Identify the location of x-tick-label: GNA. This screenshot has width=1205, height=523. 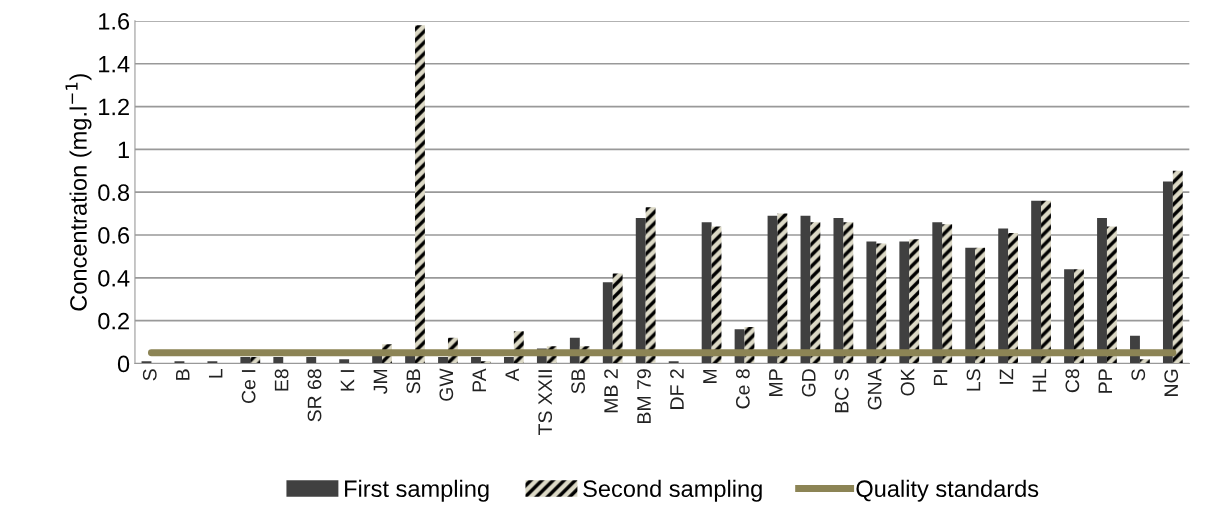
(874, 389).